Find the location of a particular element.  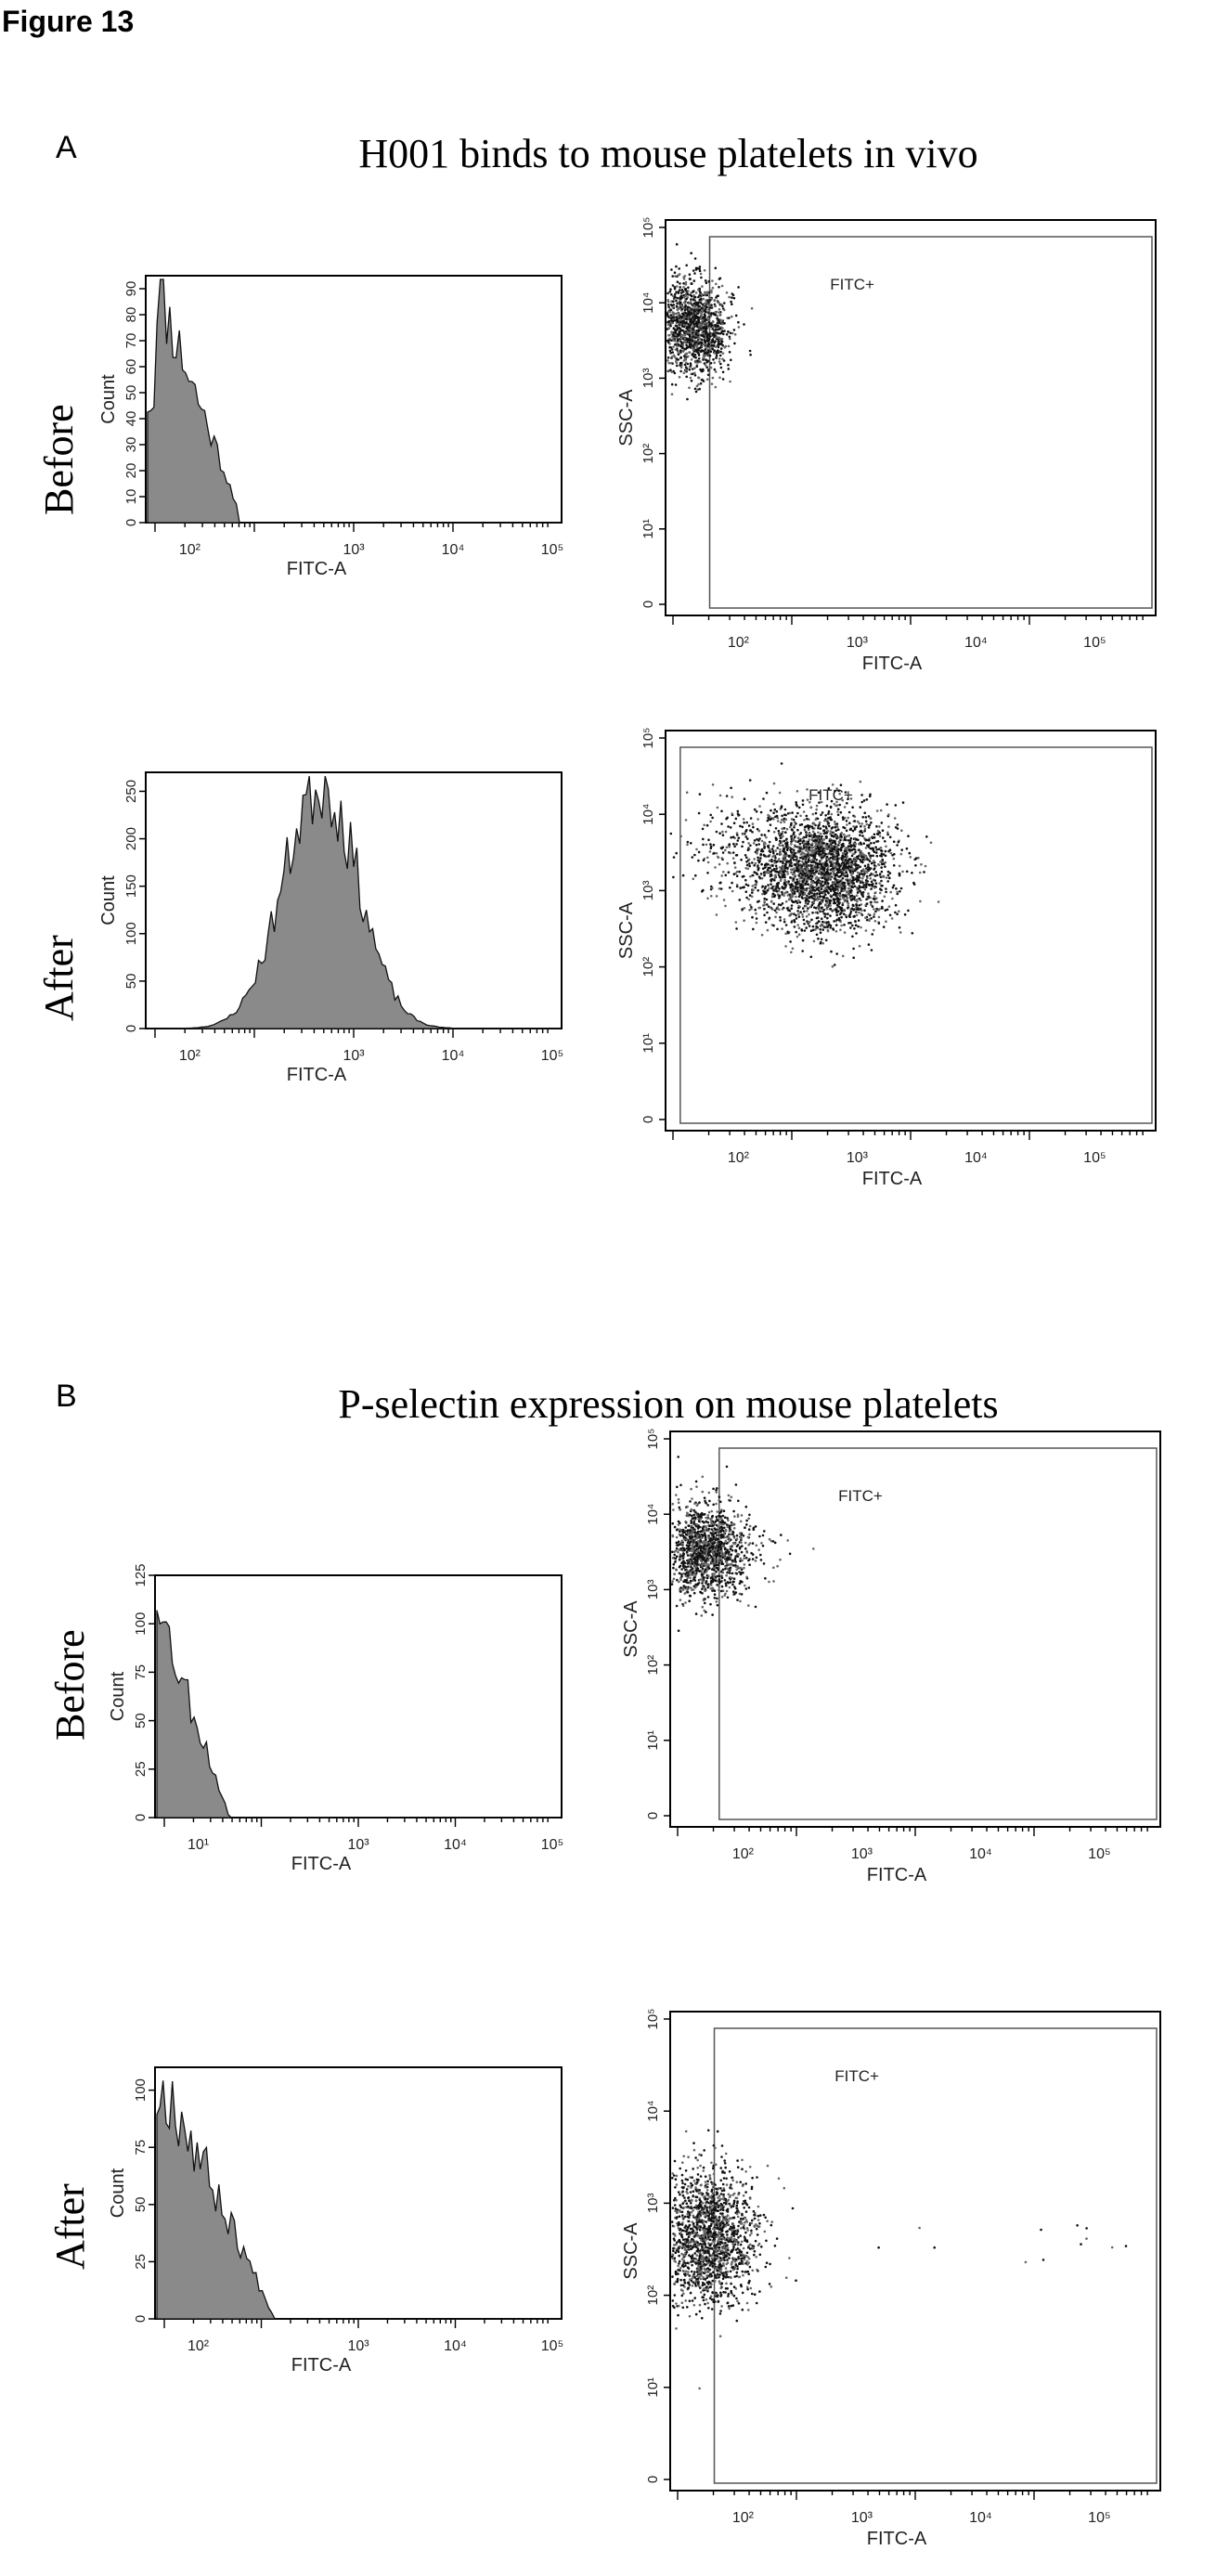

y-tick-label: 150 is located at coordinates (131, 886).